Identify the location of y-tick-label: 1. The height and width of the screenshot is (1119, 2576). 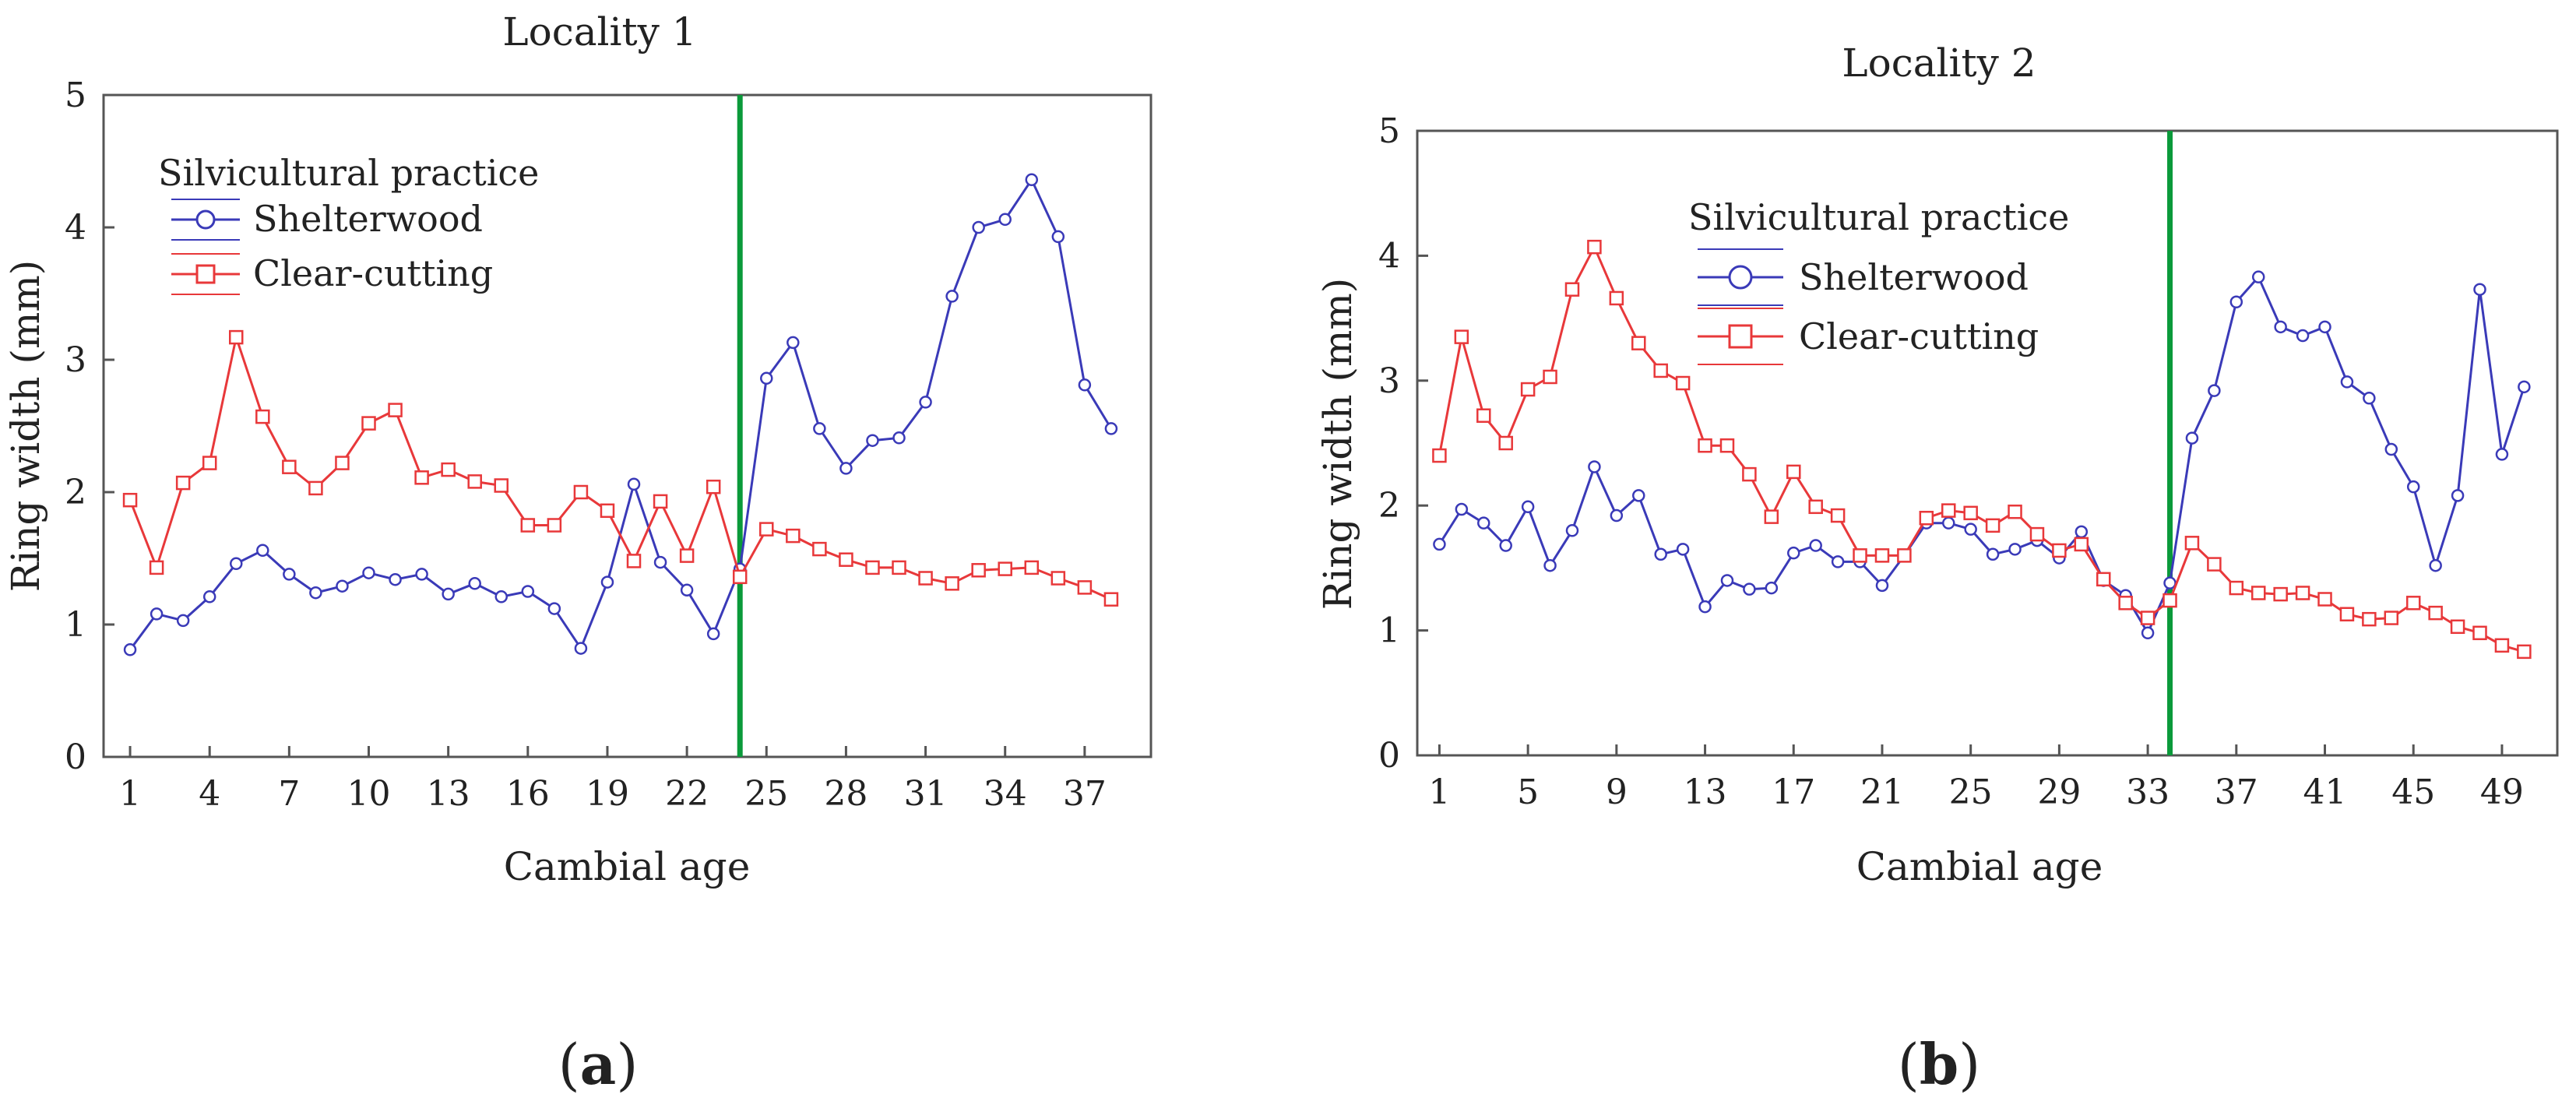
(1389, 631).